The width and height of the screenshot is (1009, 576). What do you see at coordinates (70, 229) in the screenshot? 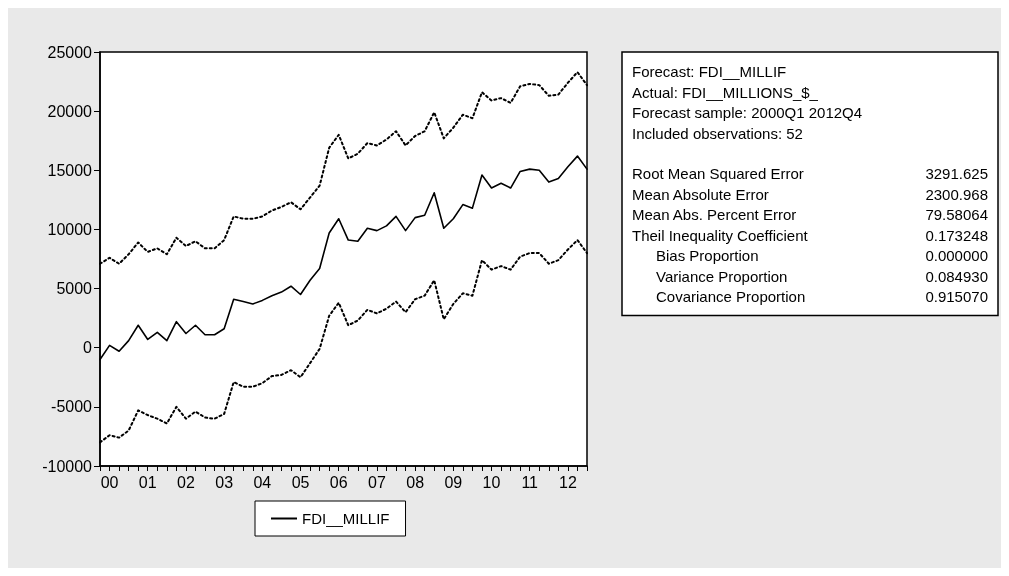
I see `y-tick-label: 10000` at bounding box center [70, 229].